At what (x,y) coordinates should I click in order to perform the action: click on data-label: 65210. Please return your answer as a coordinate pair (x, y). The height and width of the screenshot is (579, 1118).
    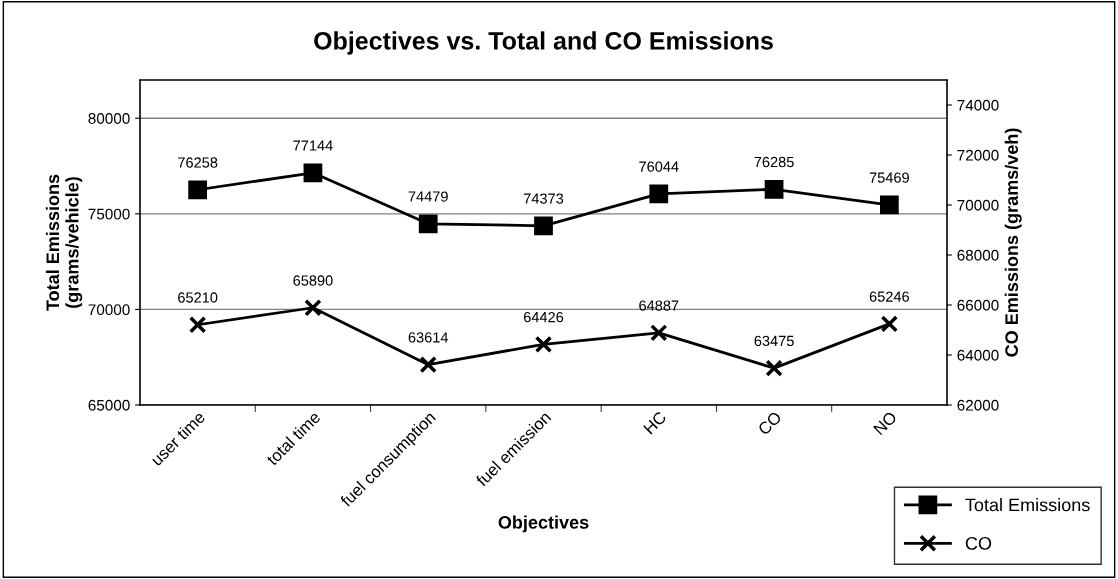
    Looking at the image, I should click on (198, 297).